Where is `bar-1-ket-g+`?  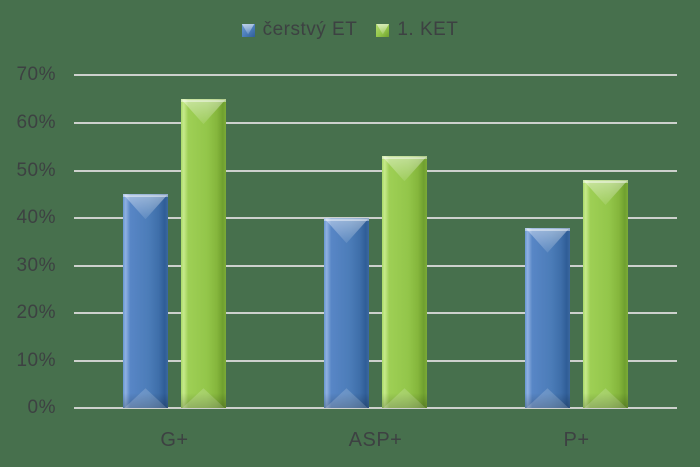
bar-1-ket-g+ is located at coordinates (203, 254).